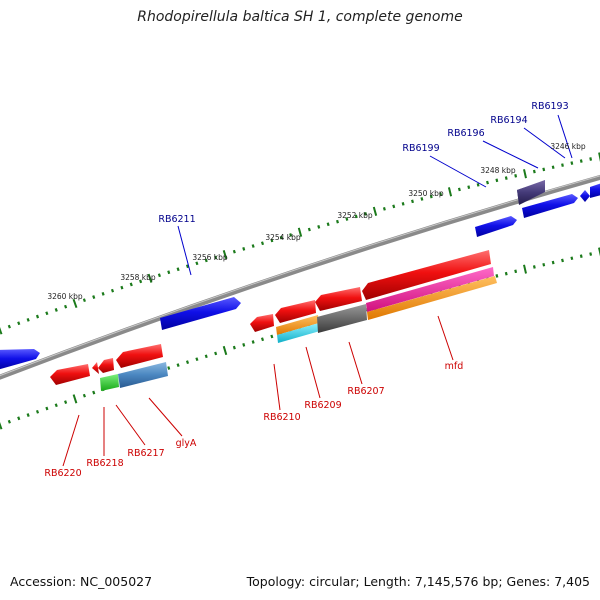 Image resolution: width=600 pixels, height=600 pixels. Describe the element at coordinates (568, 146) in the screenshot. I see `scale-label: 3246 kbp` at that location.